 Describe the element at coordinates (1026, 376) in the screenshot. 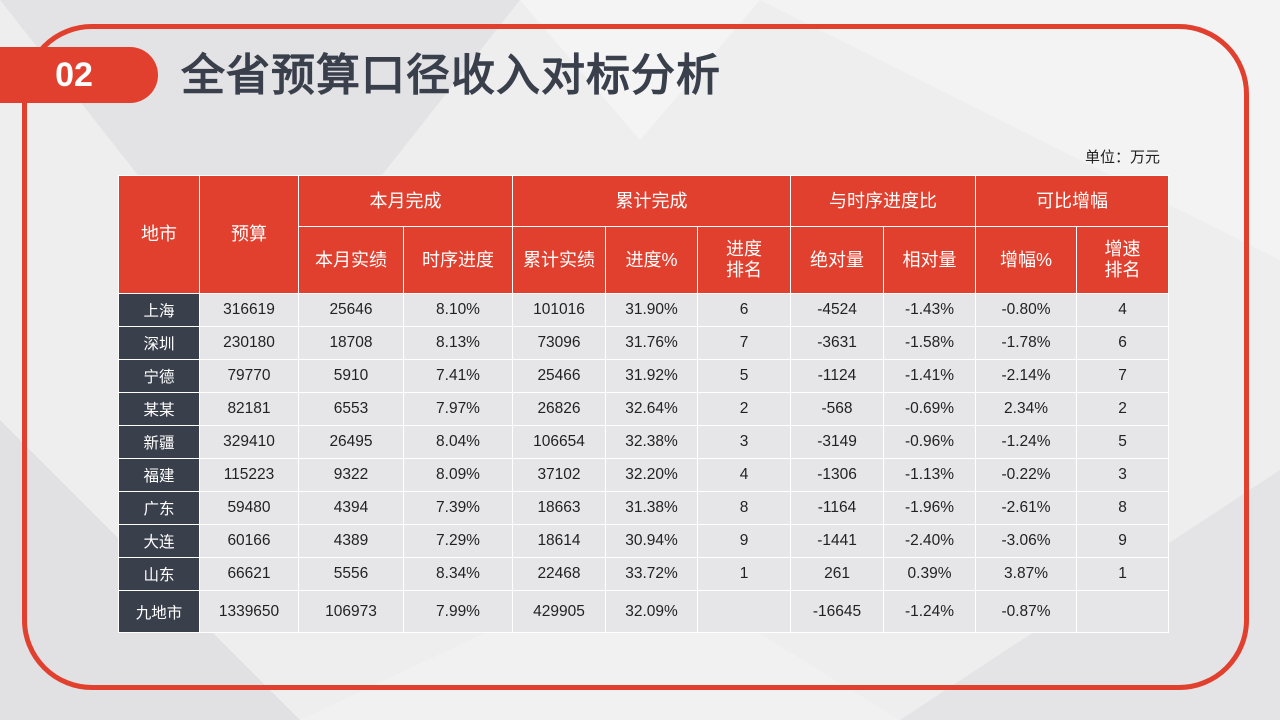

I see `growth-pct-cell: -2.14%` at that location.